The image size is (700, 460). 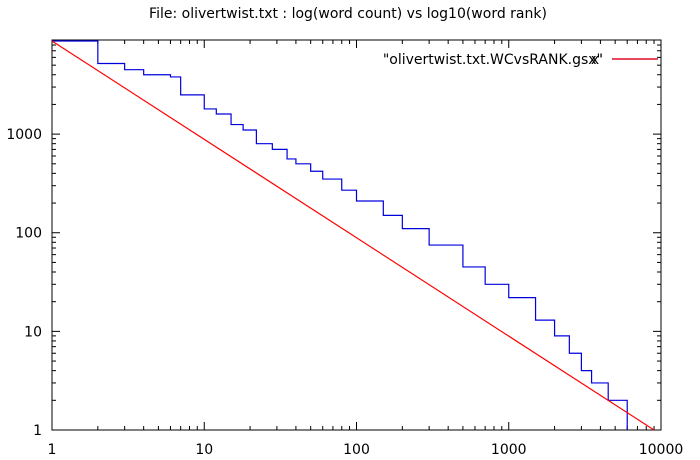 What do you see at coordinates (52, 450) in the screenshot?
I see `x-tick-label: 1` at bounding box center [52, 450].